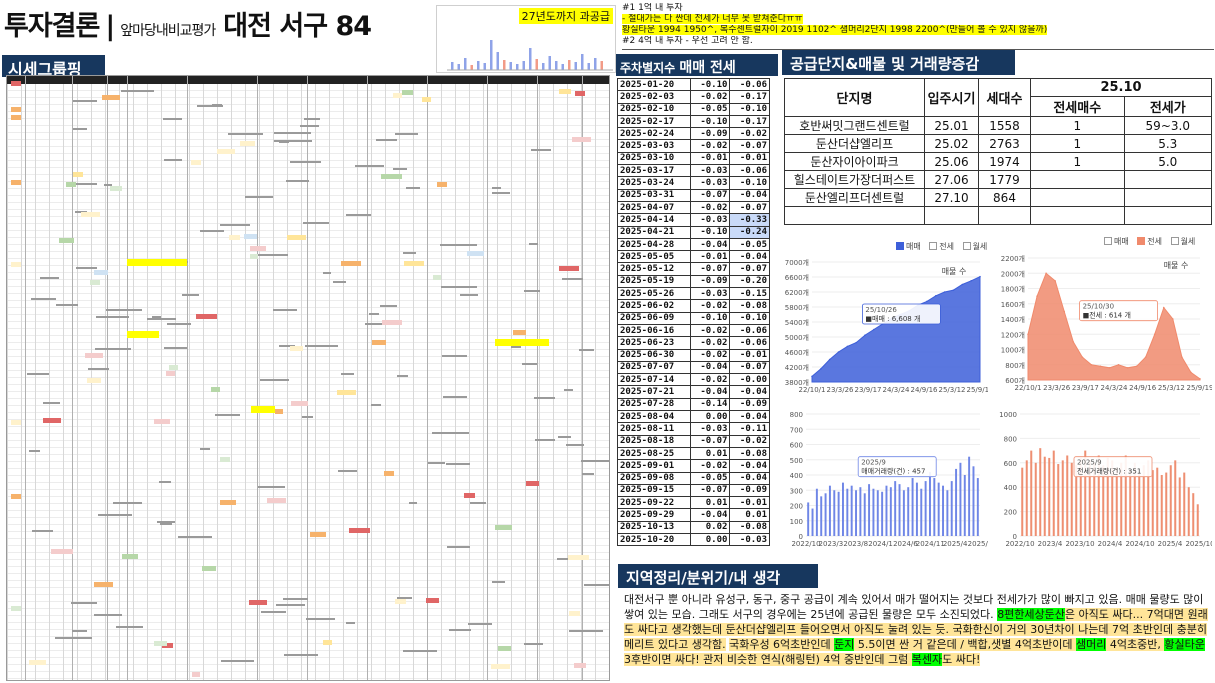 The image size is (1215, 683). I want to click on sheet-yellow-highlight, so click(157, 262).